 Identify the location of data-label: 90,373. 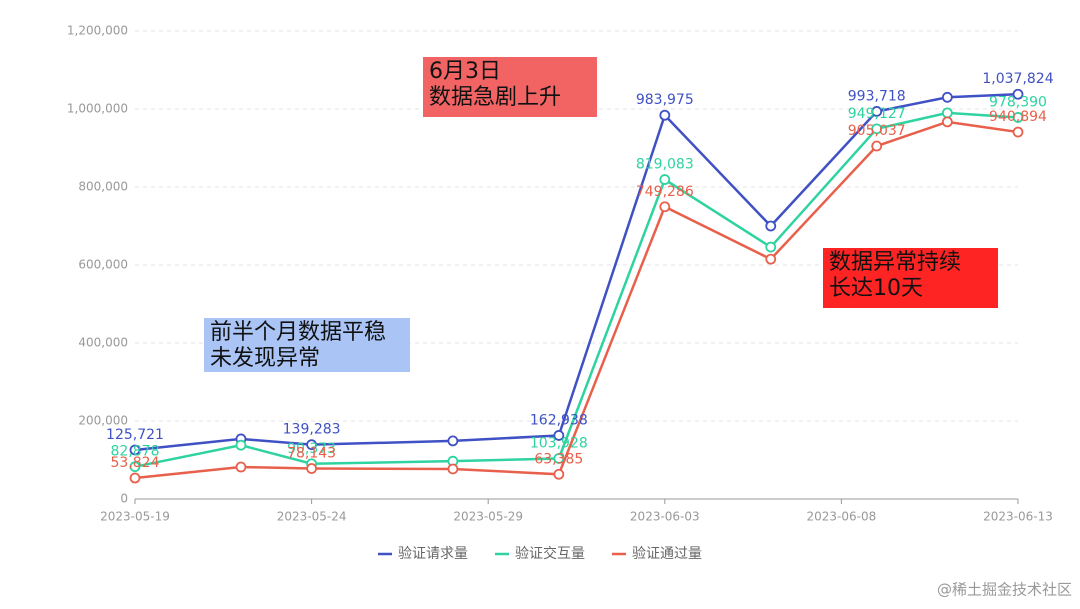
(311, 449).